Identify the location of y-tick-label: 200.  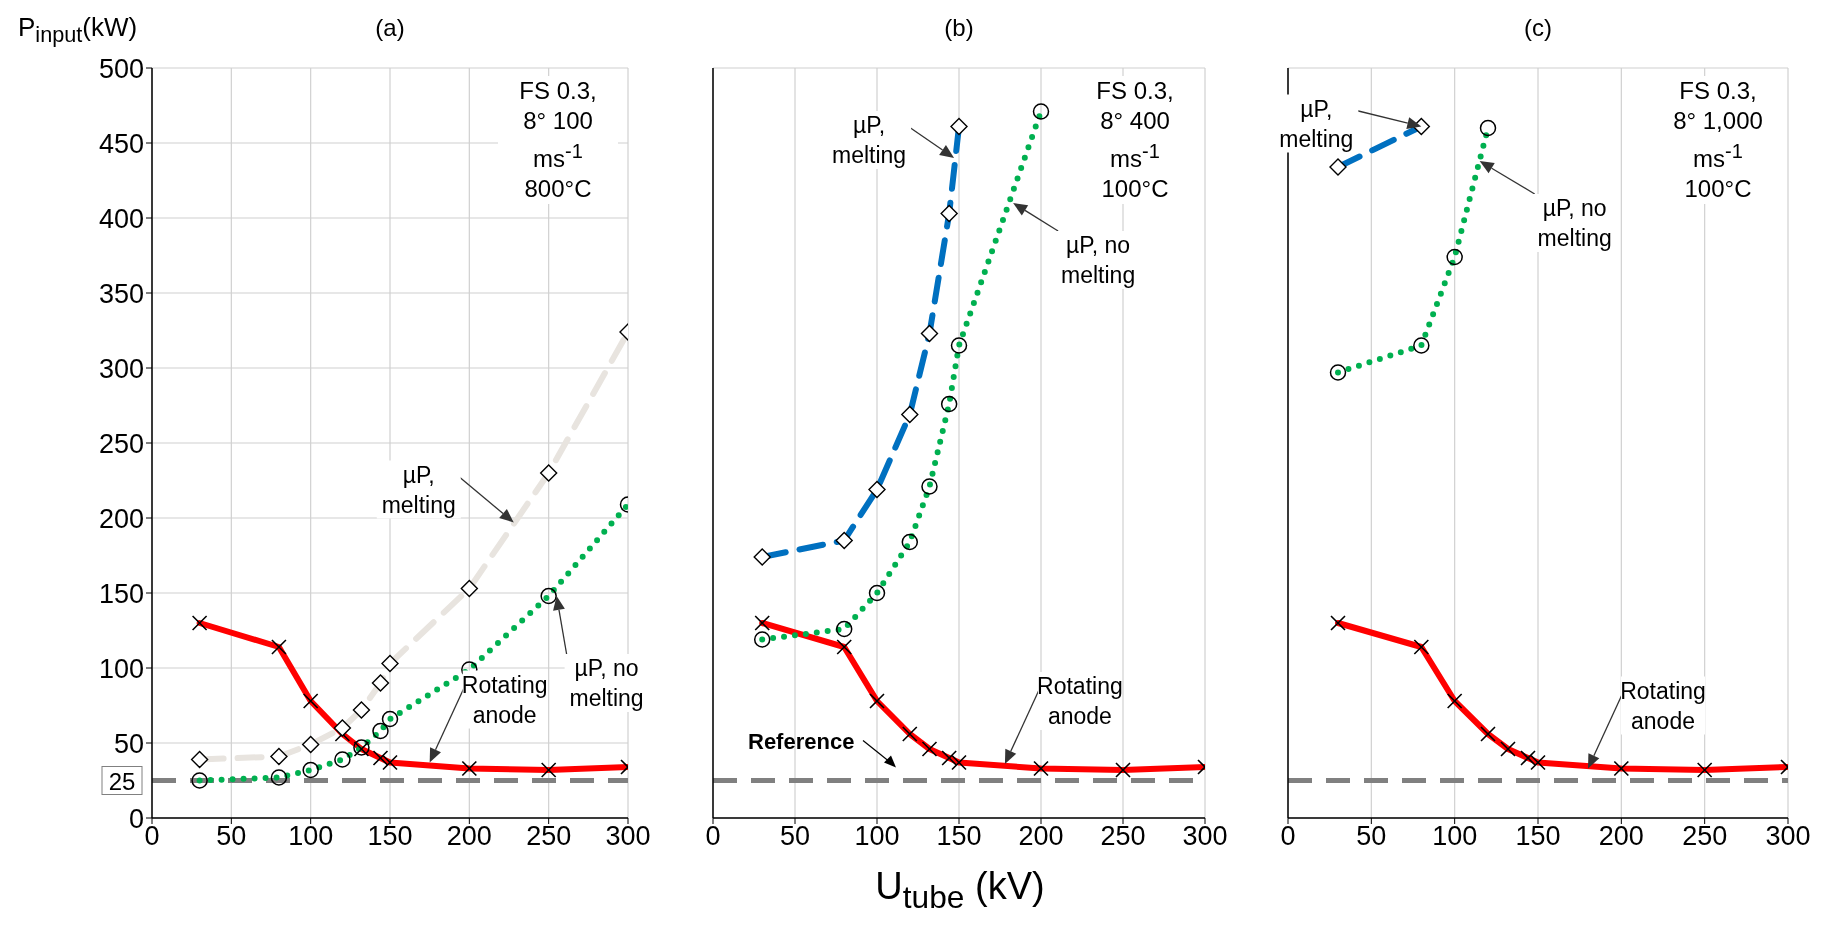
(121, 518).